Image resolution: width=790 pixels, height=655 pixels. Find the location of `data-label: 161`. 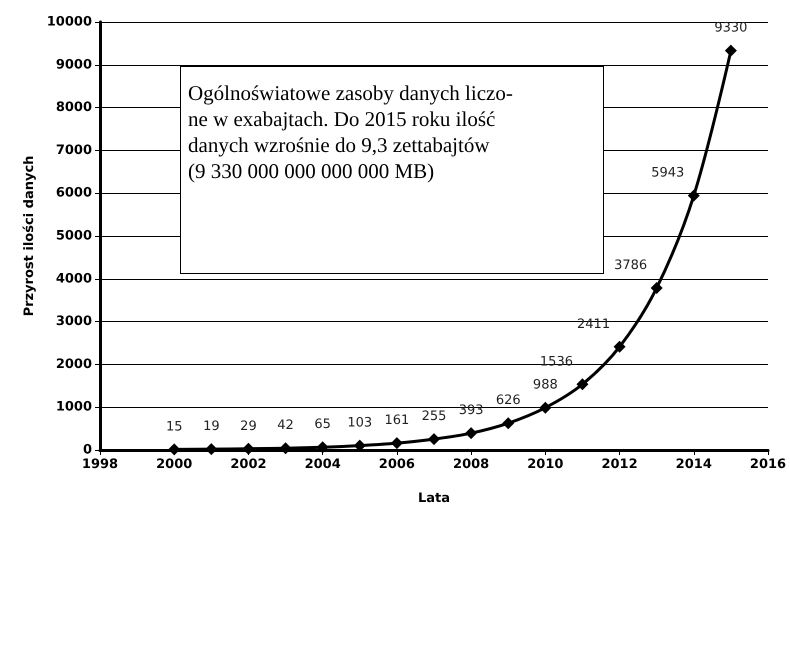

data-label: 161 is located at coordinates (397, 420).